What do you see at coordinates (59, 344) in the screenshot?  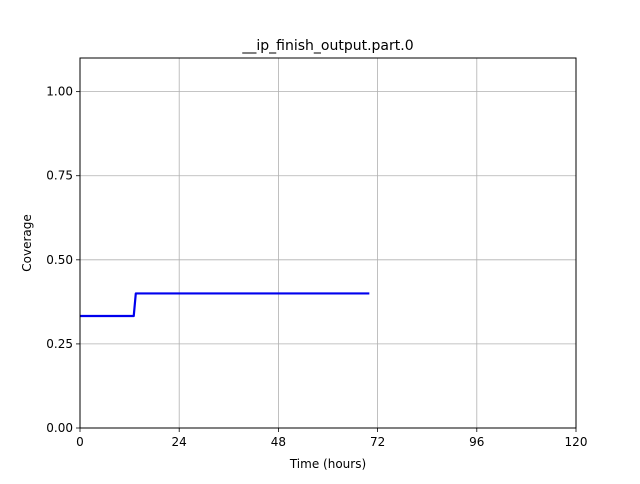 I see `y-tick-label: 0.25` at bounding box center [59, 344].